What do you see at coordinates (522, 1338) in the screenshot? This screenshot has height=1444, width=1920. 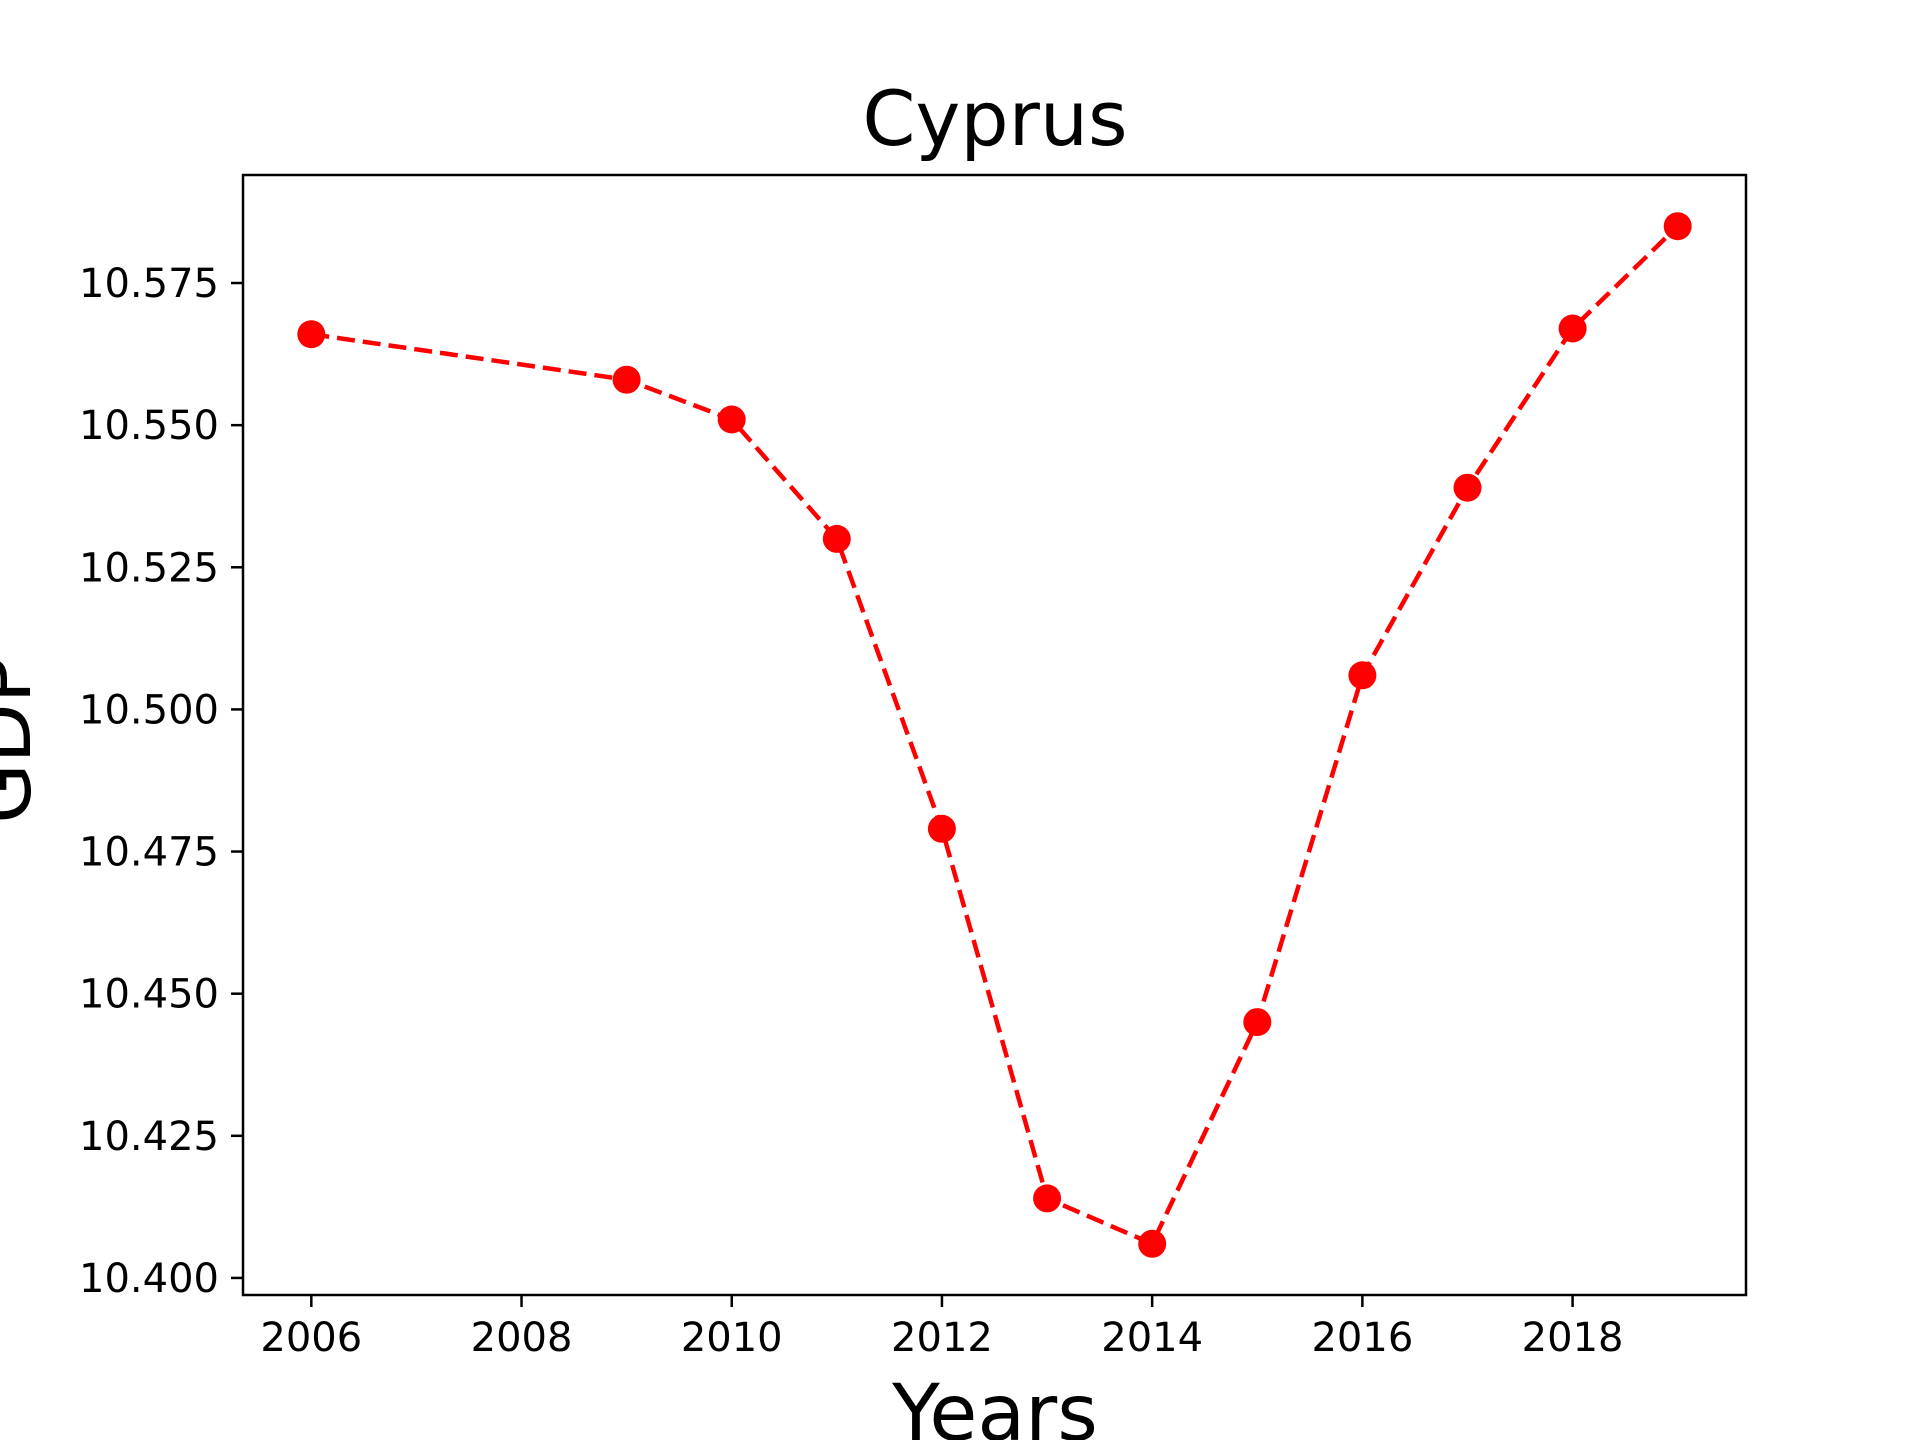 I see `x-tick-label: 2008` at bounding box center [522, 1338].